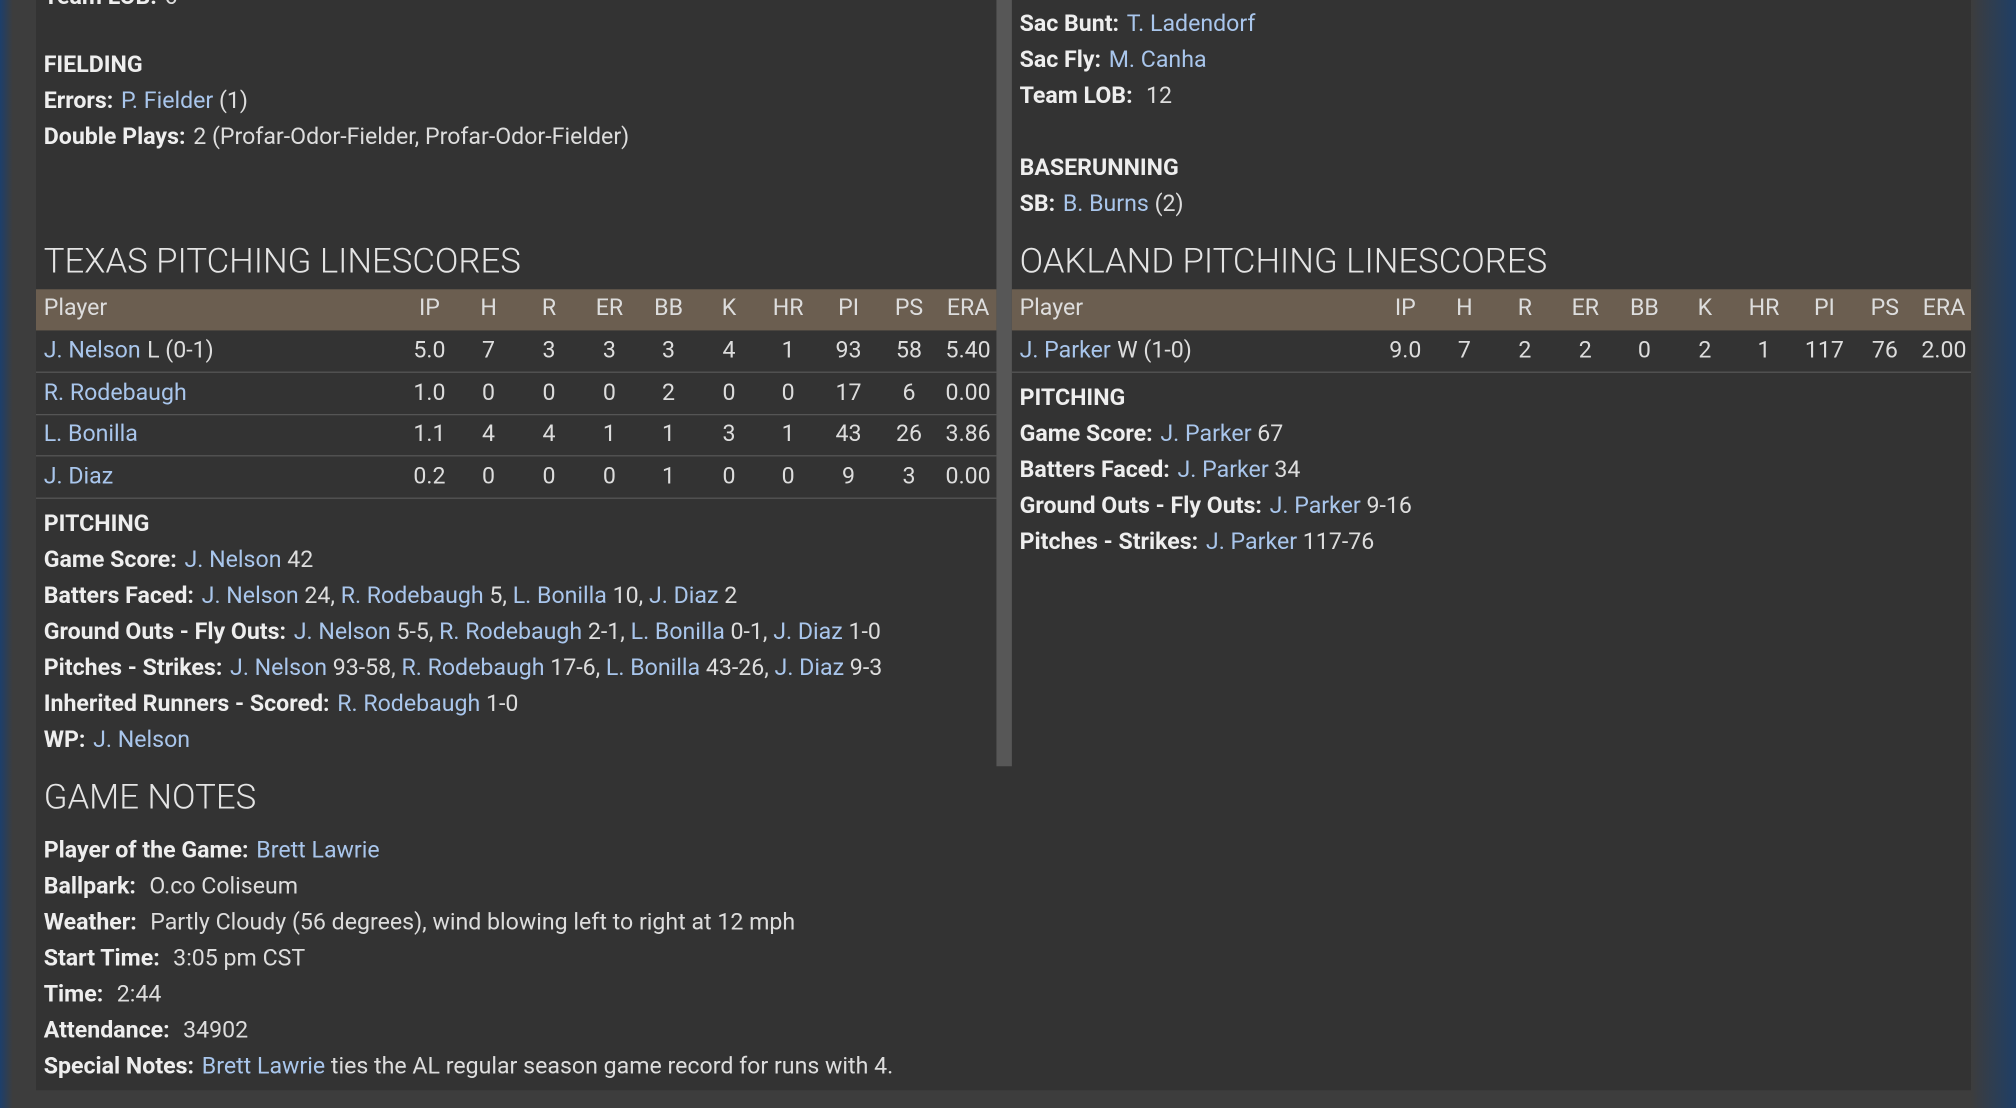 This screenshot has width=2016, height=1108. Describe the element at coordinates (1157, 60) in the screenshot. I see `player-link: M. Canha` at that location.